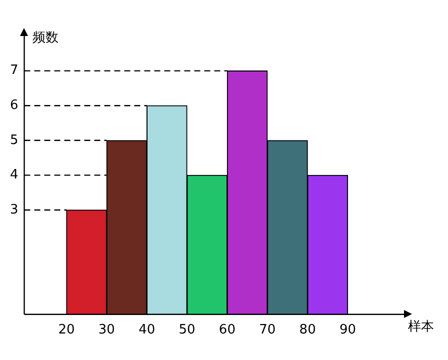 This screenshot has height=360, width=448. Describe the element at coordinates (14, 210) in the screenshot. I see `y-tick-label: 3` at that location.